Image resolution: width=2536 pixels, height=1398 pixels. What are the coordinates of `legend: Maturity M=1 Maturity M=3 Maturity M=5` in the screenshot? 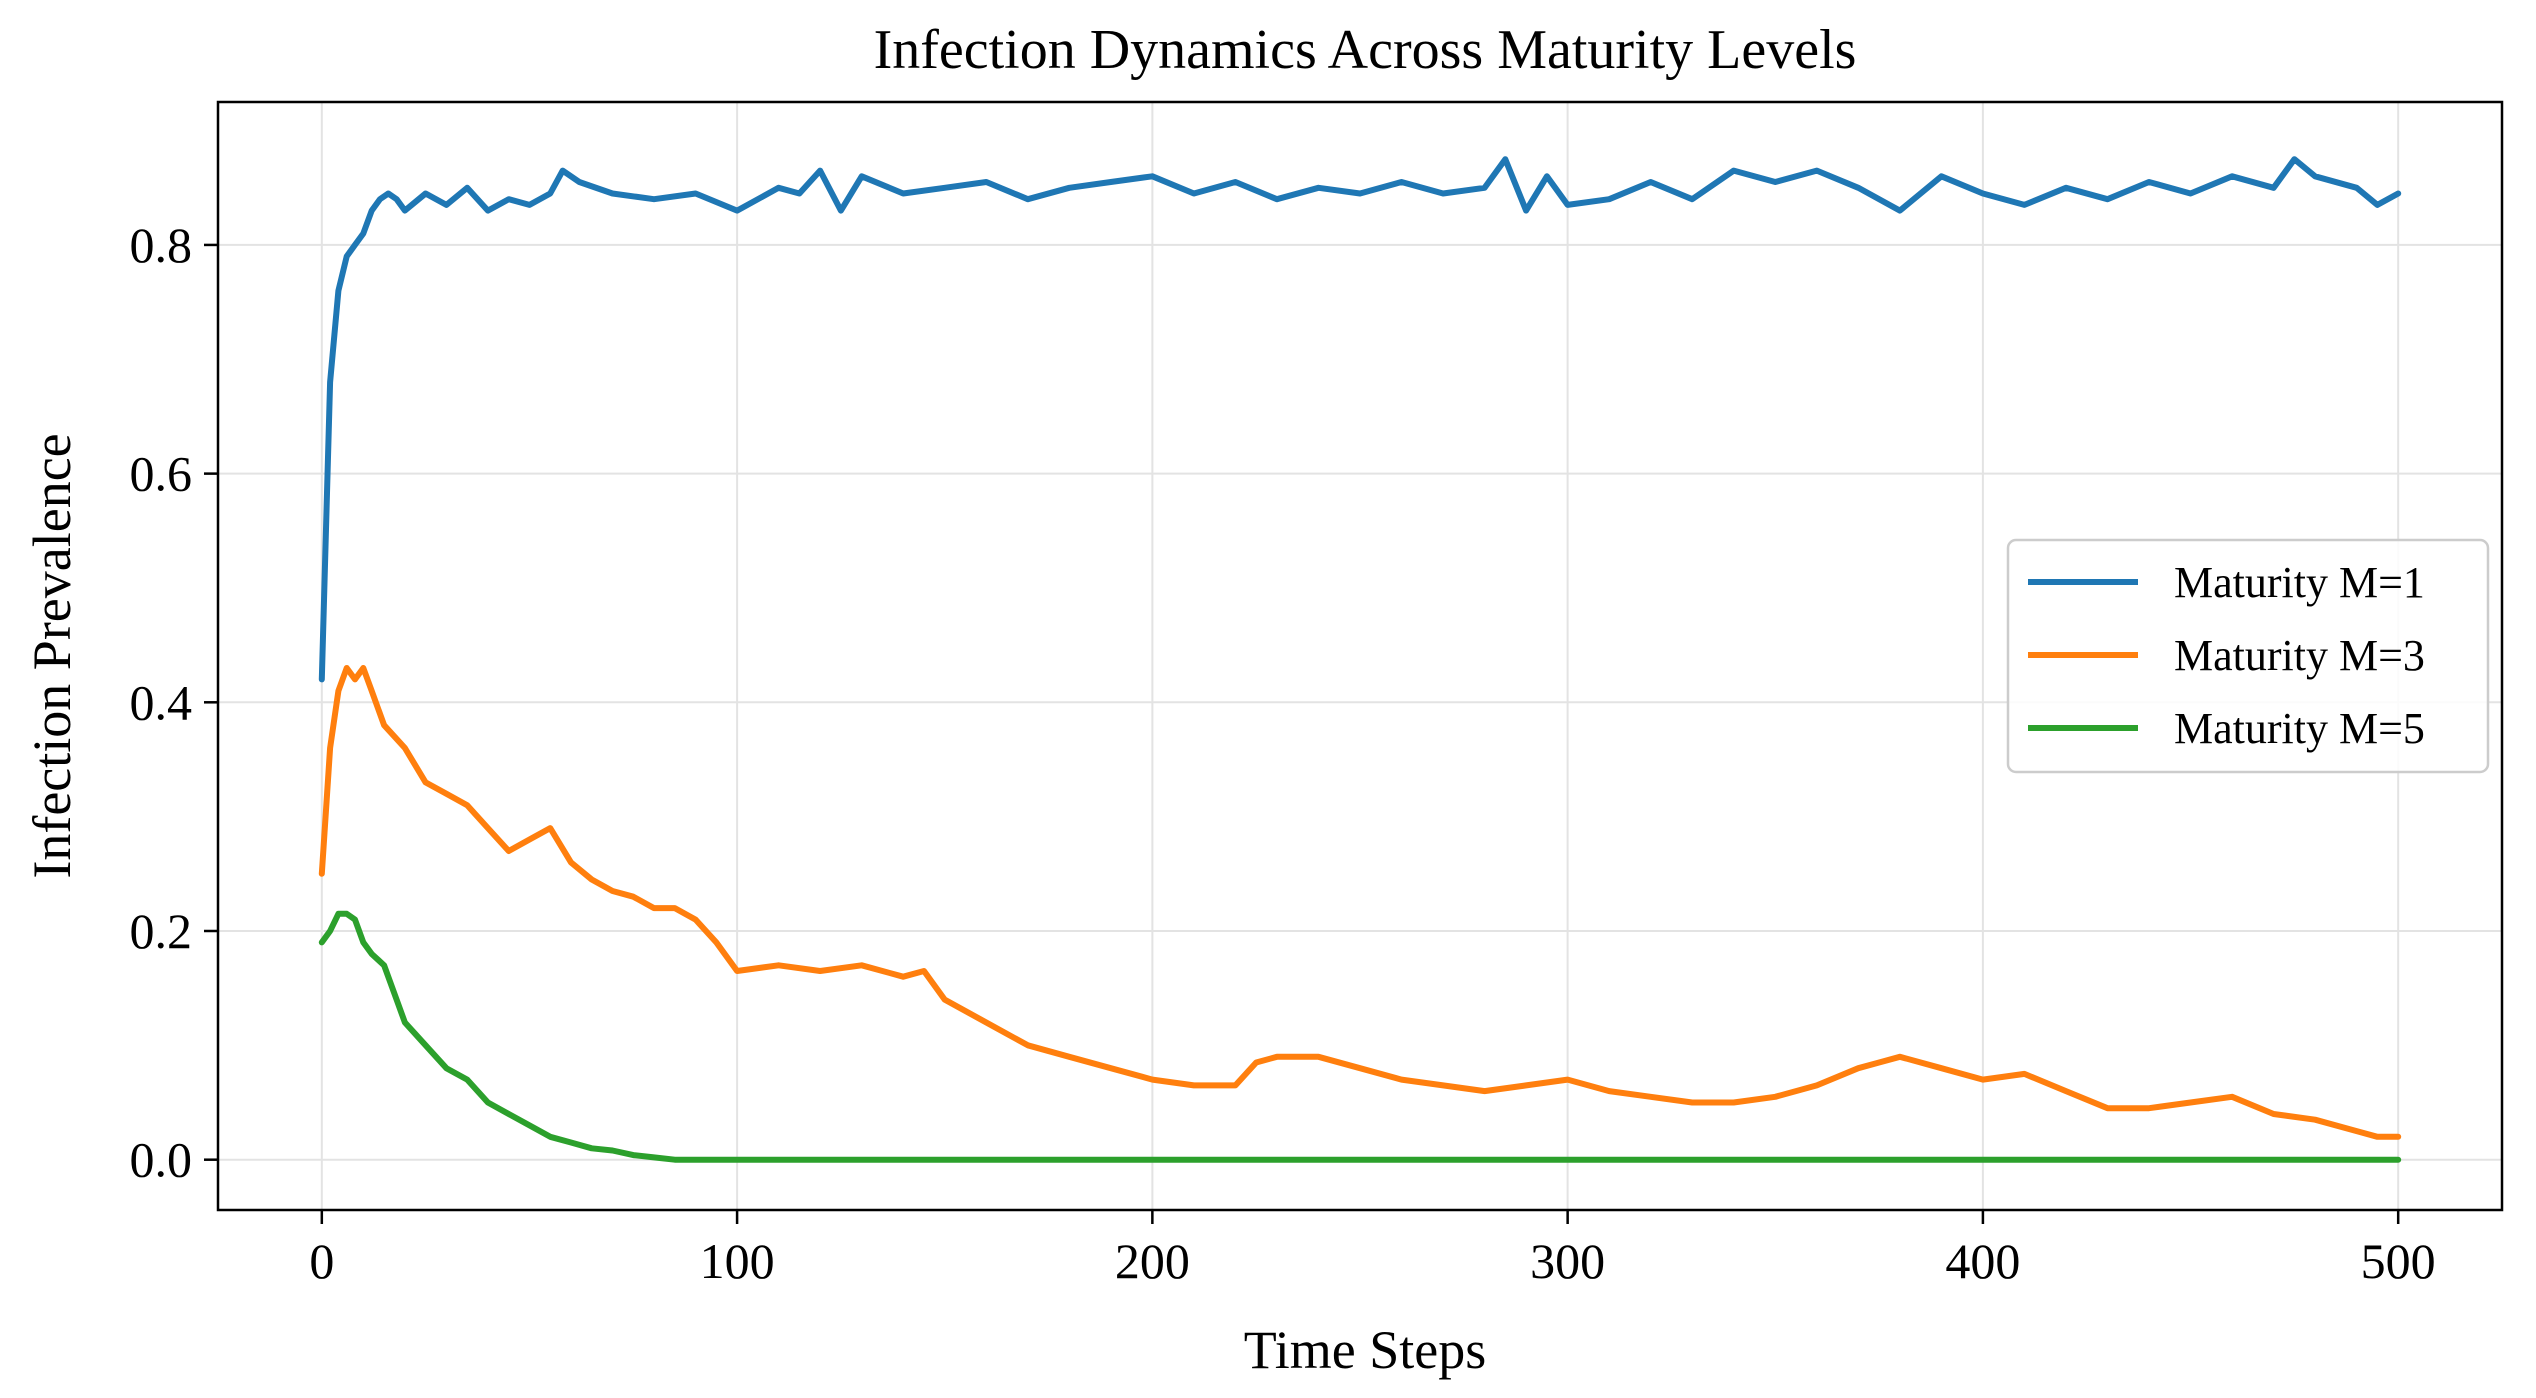 It's located at (2248, 656).